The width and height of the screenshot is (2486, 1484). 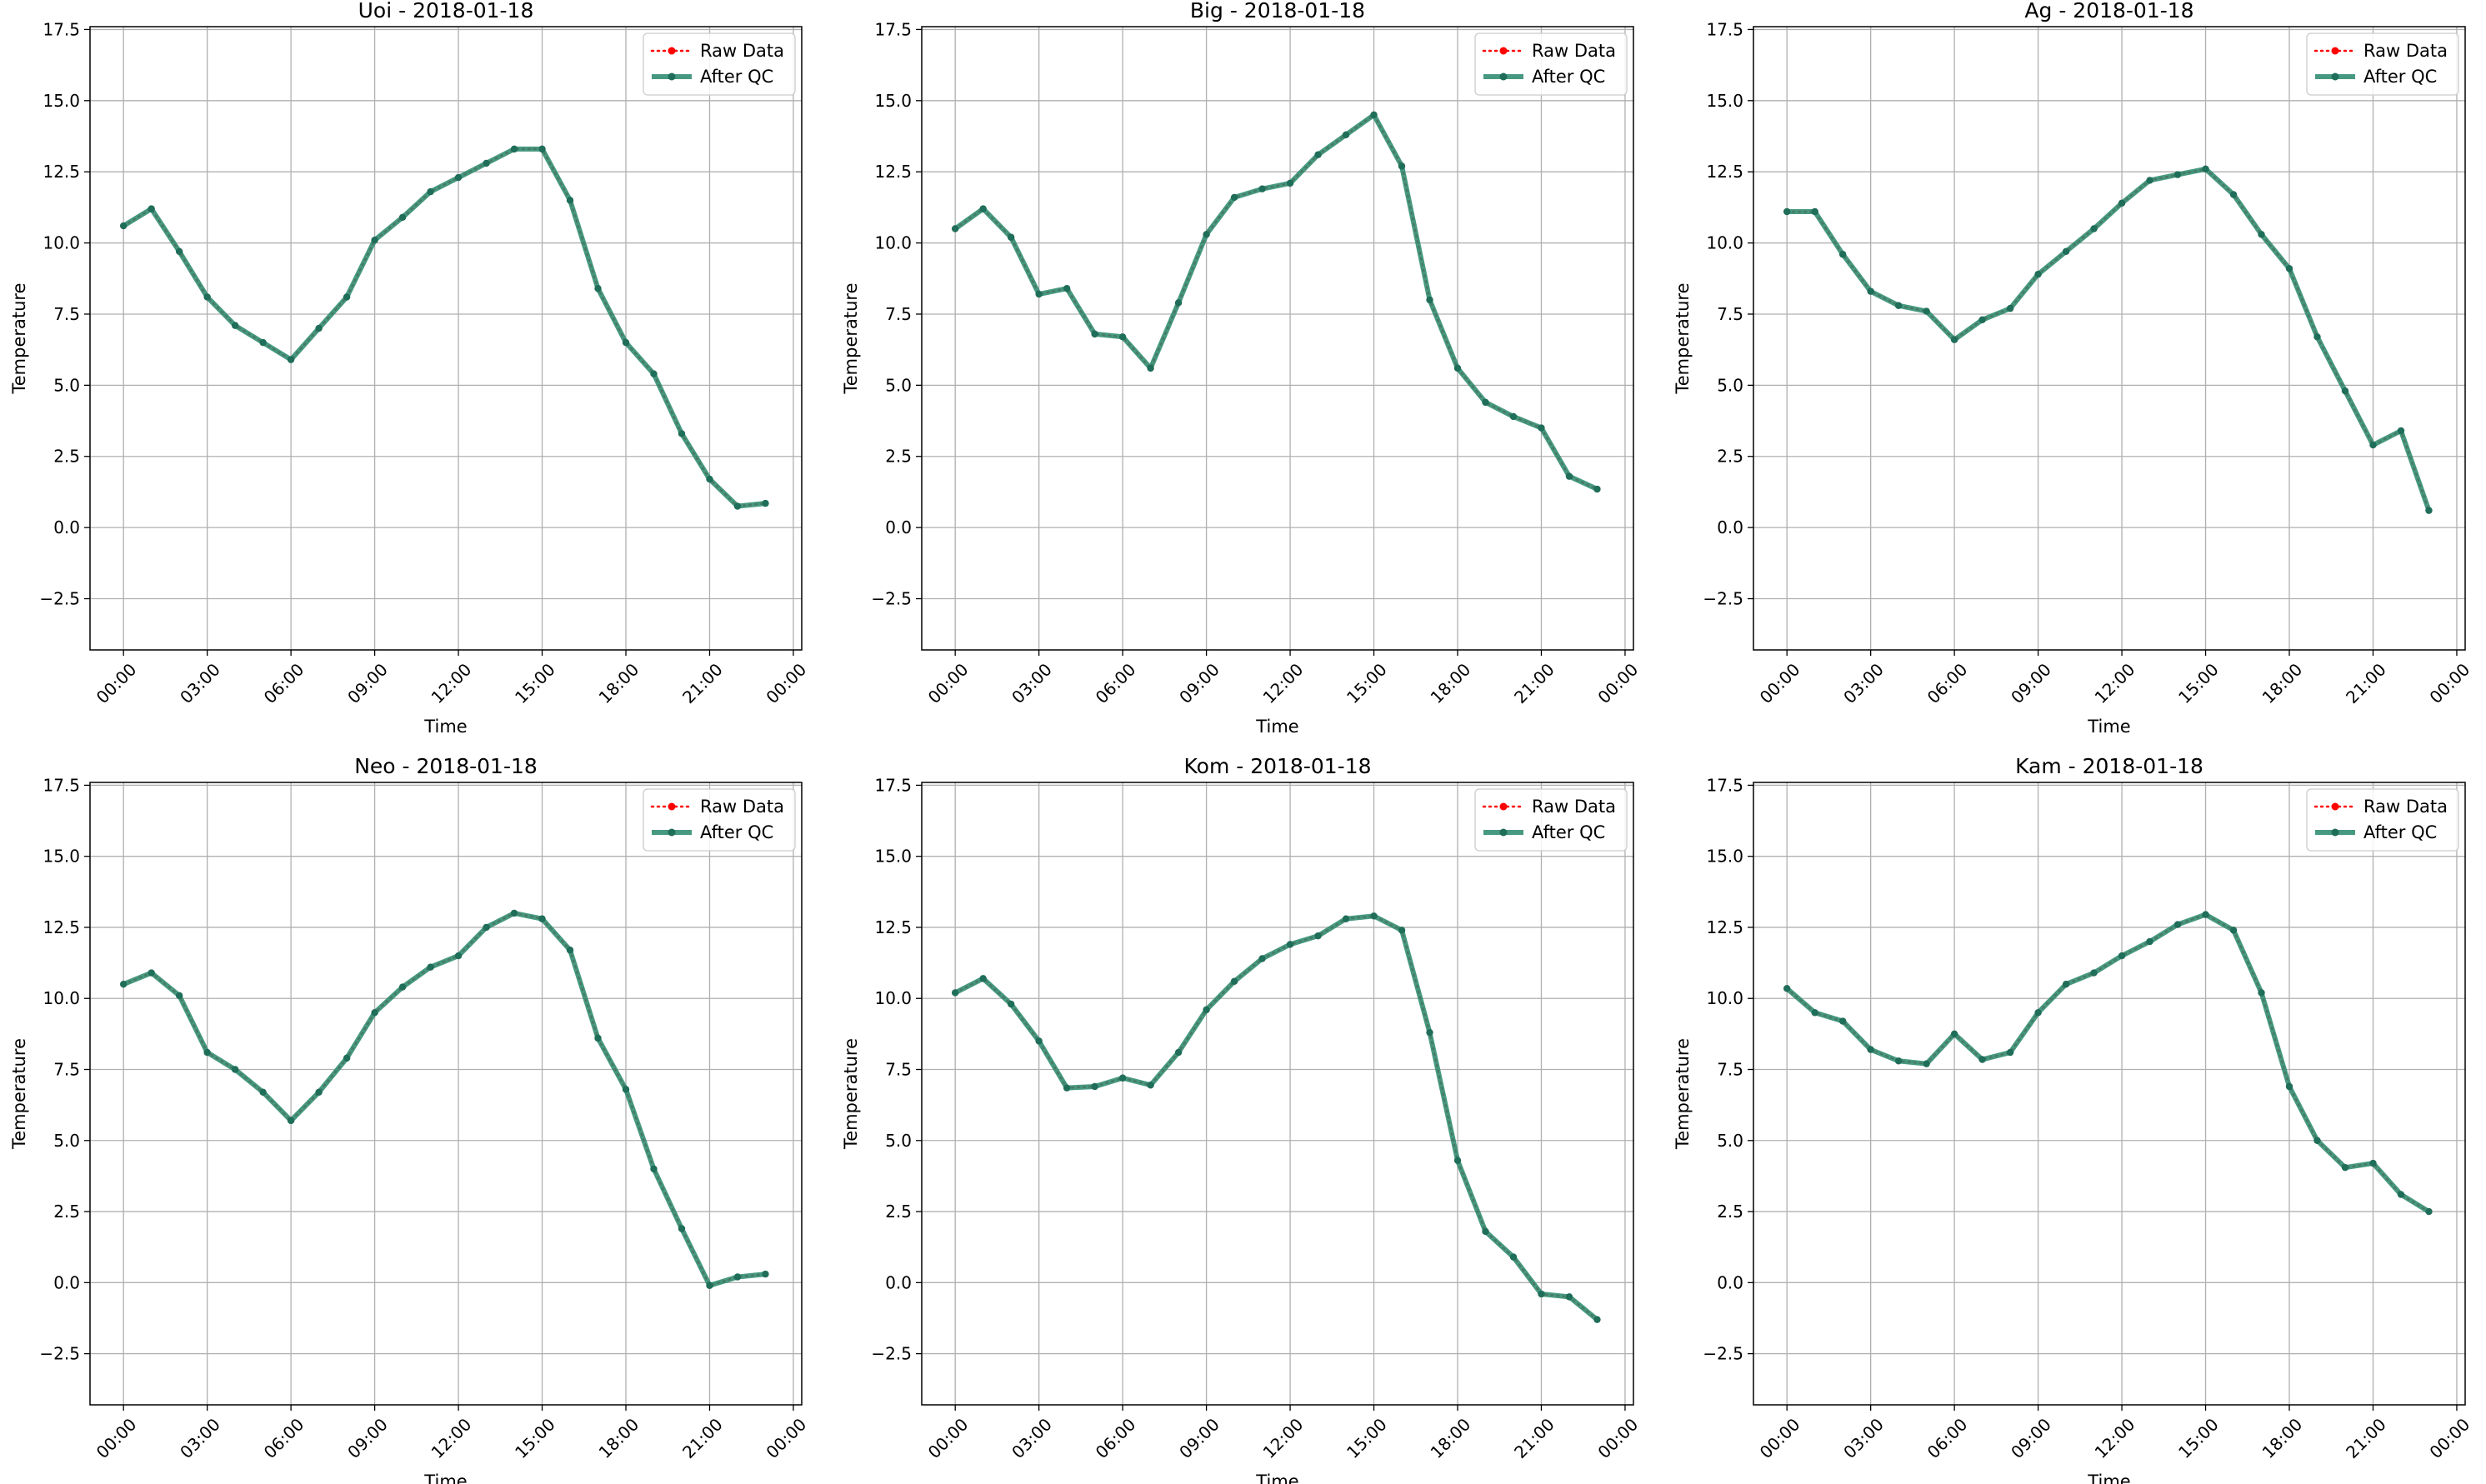 I want to click on y-tick-label: 2.5, so click(x=1730, y=457).